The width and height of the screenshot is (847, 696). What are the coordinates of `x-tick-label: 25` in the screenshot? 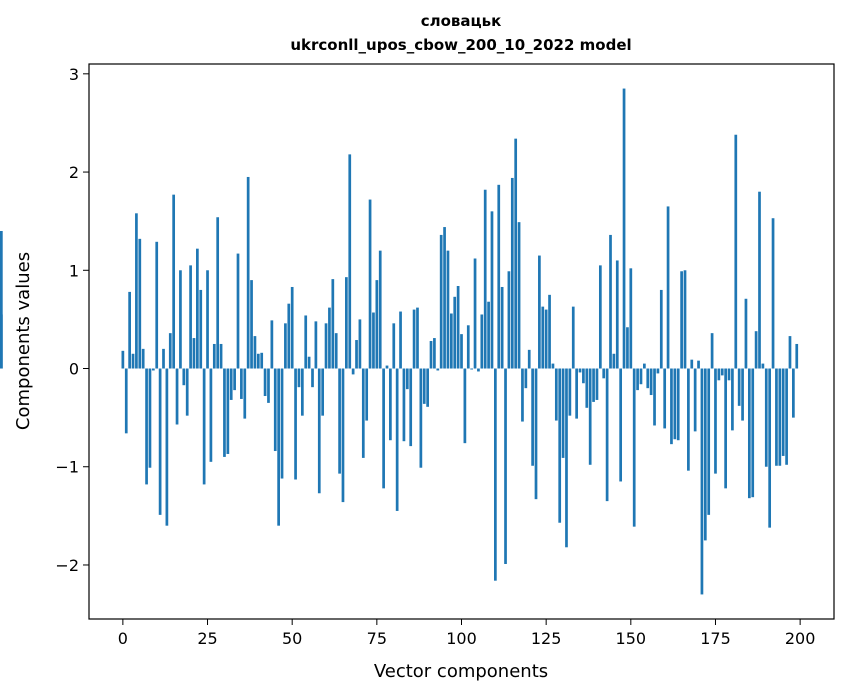 It's located at (207, 638).